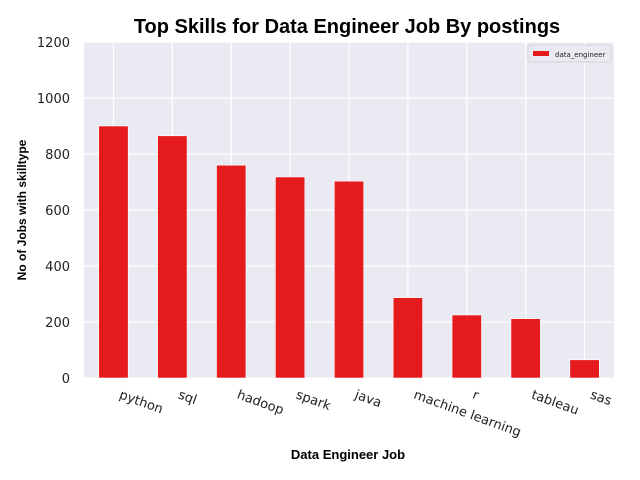 The height and width of the screenshot is (480, 640). Describe the element at coordinates (231, 271) in the screenshot. I see `bar-hadoop` at that location.